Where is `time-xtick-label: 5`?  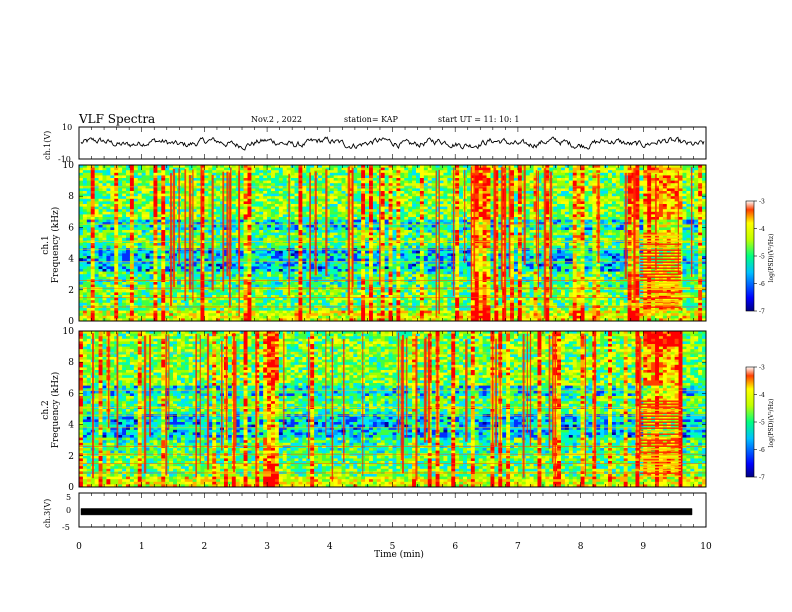
time-xtick-label: 5 is located at coordinates (393, 547).